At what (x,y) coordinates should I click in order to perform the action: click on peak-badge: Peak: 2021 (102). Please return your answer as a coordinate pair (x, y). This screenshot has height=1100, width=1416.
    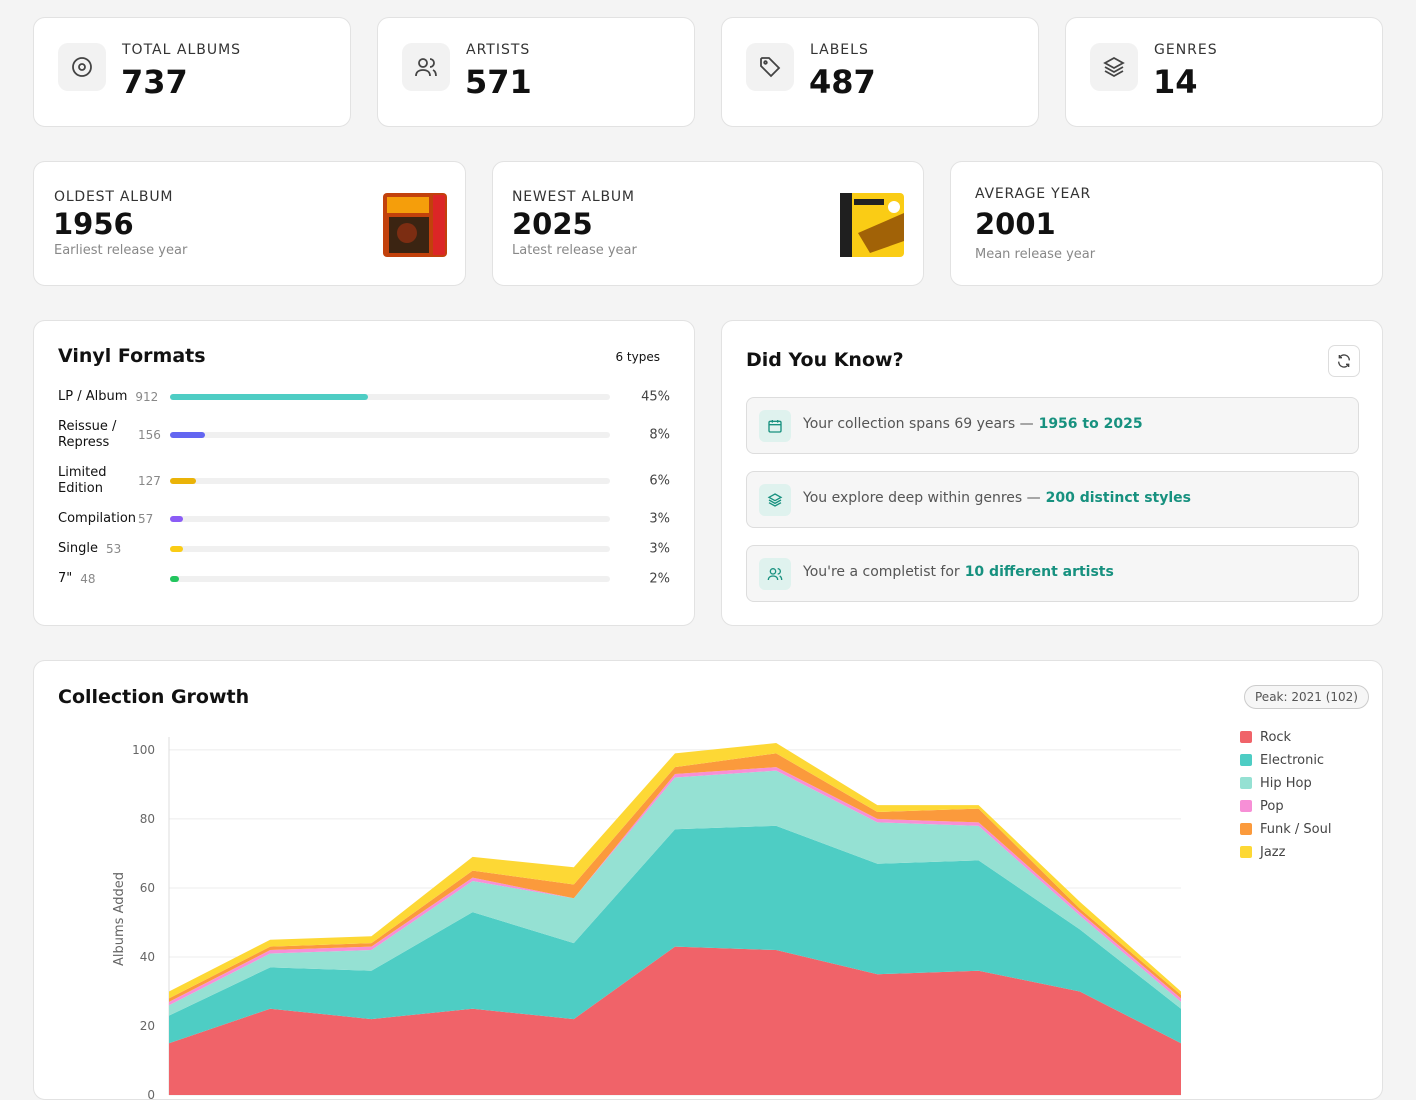
    Looking at the image, I should click on (1306, 697).